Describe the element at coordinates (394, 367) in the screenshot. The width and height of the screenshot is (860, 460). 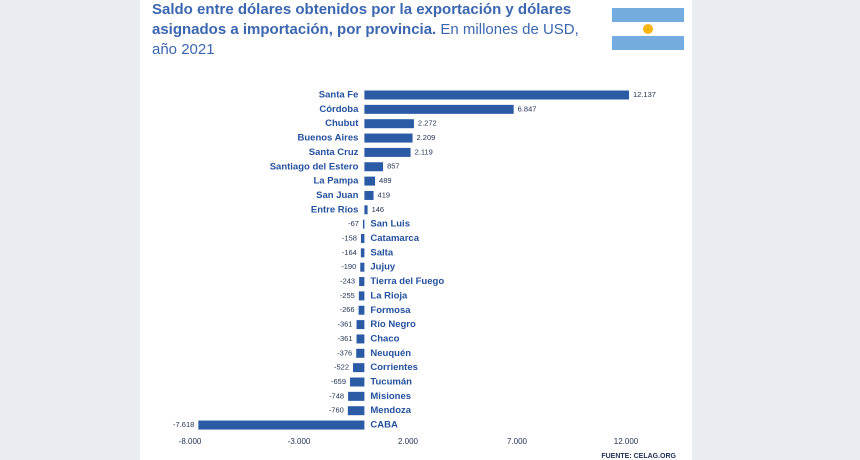
I see `category-label: Corrientes` at that location.